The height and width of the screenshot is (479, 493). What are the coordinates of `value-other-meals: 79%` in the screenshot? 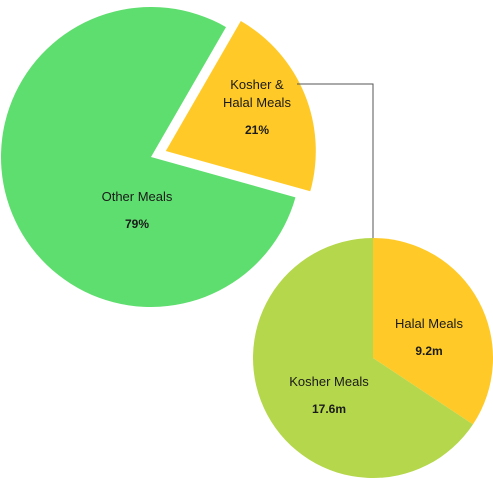 It's located at (137, 224).